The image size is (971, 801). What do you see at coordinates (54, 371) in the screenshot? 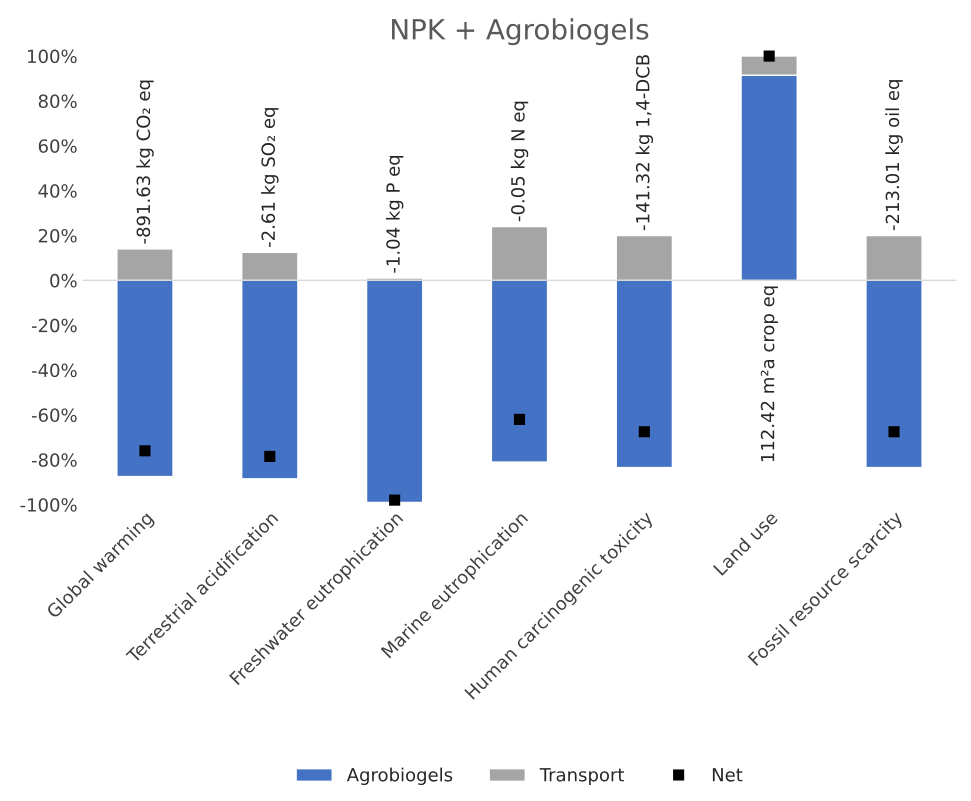
I see `y-tick-label: -40%` at bounding box center [54, 371].